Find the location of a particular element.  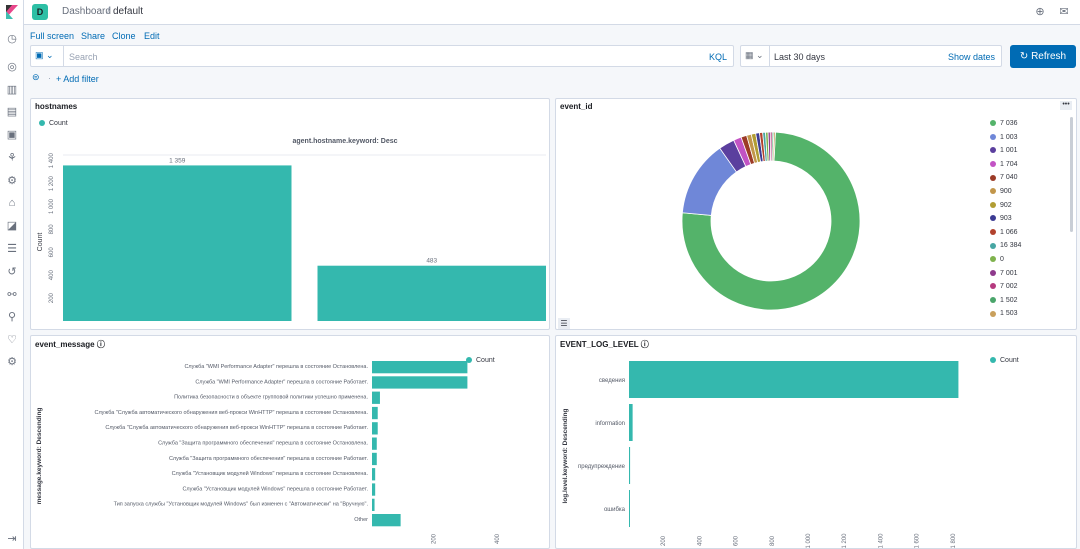

kibana-logo is located at coordinates (12, 12).